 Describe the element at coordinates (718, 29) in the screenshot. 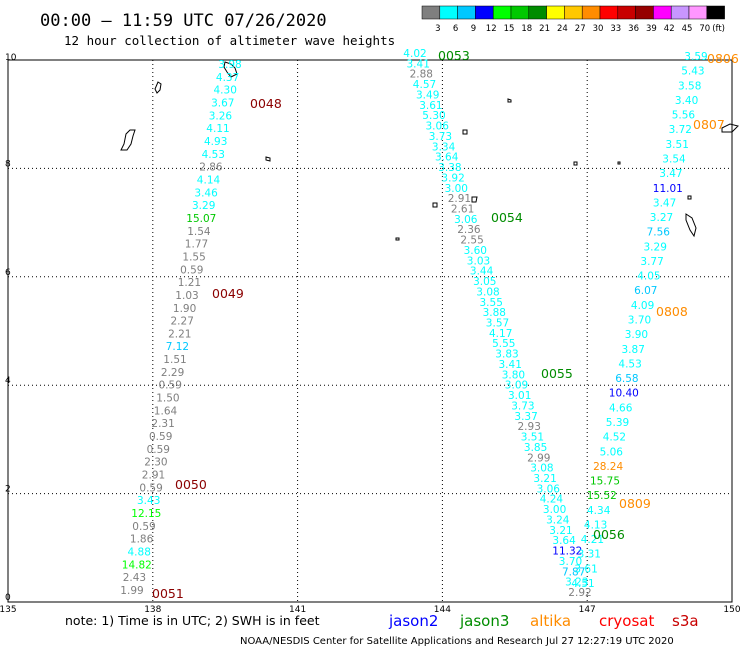

I see `color-scale-label: (ft)` at that location.